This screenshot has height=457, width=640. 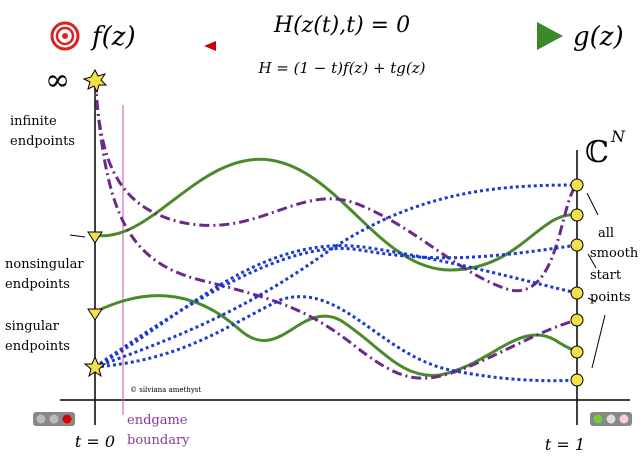 I want to click on label: infinite, so click(x=33, y=121).